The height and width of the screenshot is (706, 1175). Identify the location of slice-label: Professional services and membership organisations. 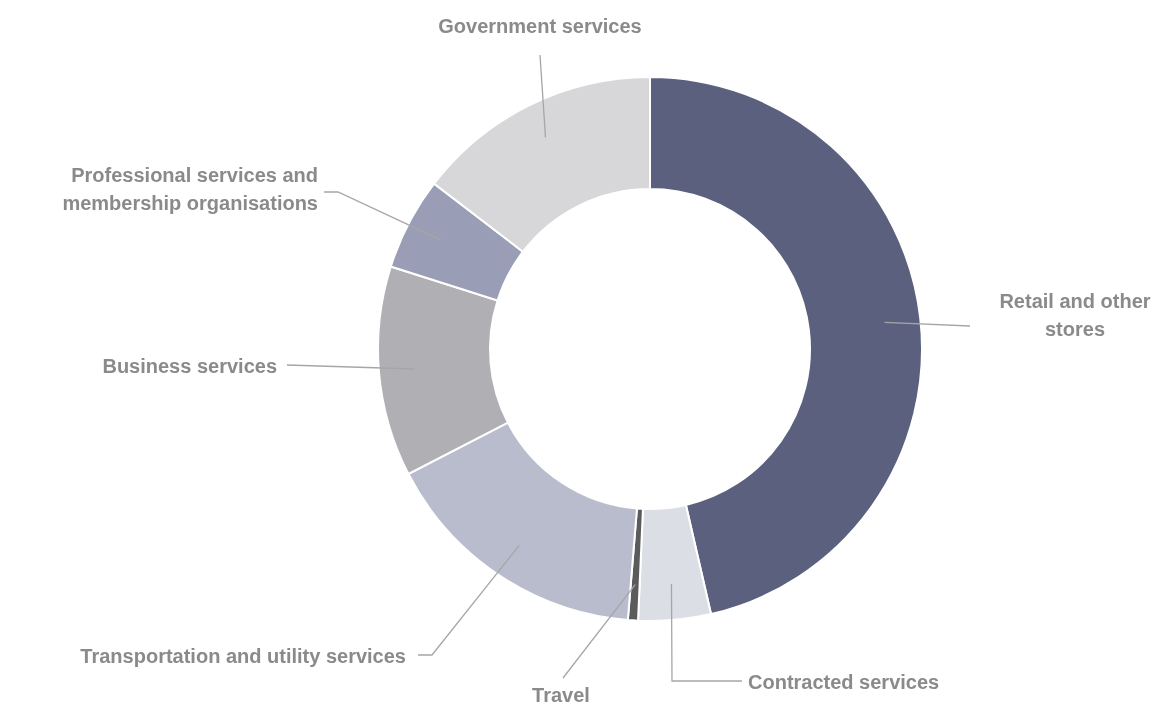
(190, 189).